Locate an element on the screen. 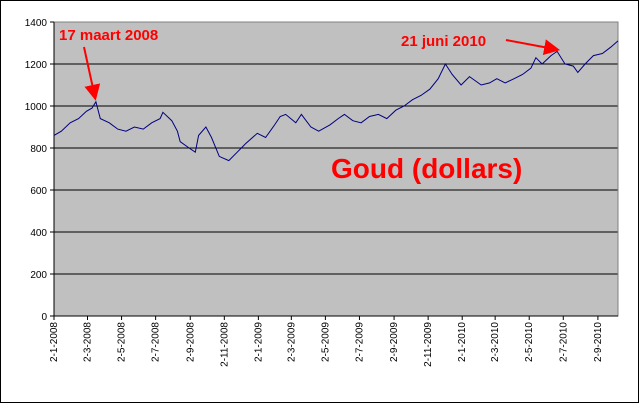 This screenshot has height=403, width=639. y-tick-label: 1400 is located at coordinates (36, 23).